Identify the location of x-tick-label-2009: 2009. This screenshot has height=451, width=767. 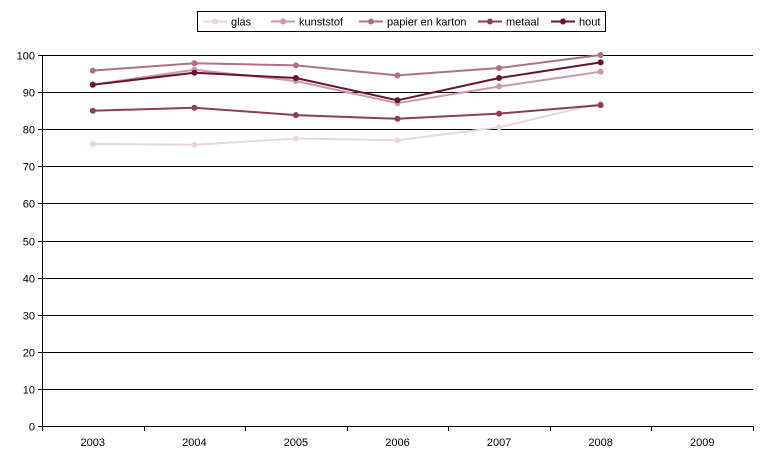
(702, 443).